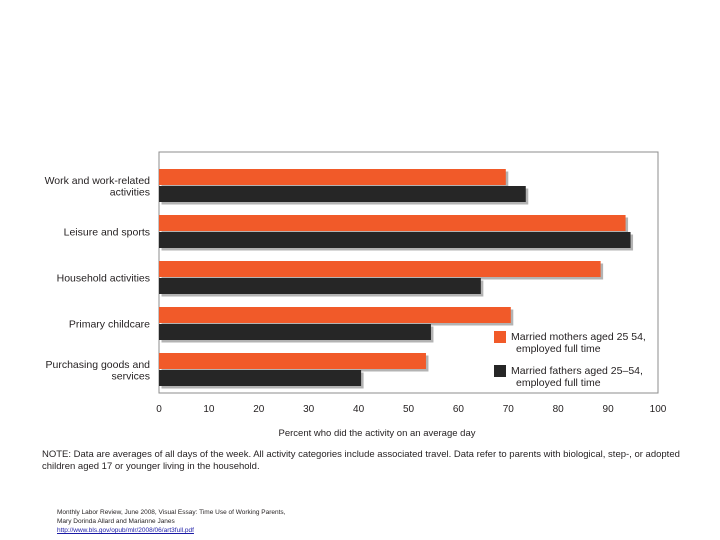  I want to click on category-label: Work and work-related, so click(98, 181).